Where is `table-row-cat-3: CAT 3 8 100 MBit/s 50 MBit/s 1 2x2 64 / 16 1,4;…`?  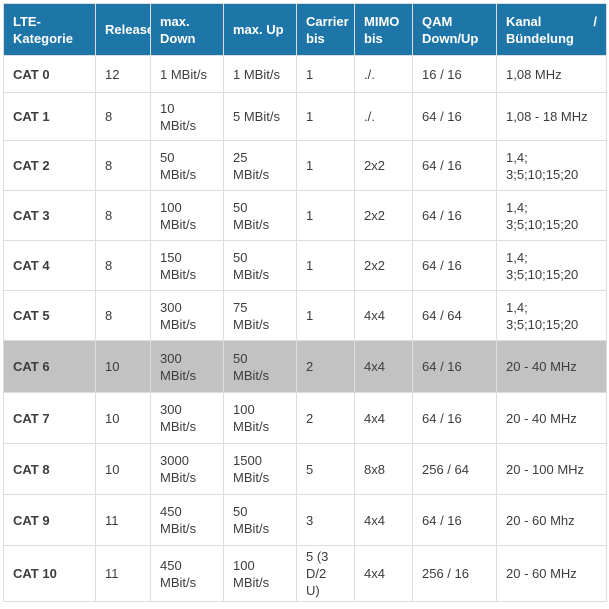
table-row-cat-3: CAT 3 8 100 MBit/s 50 MBit/s 1 2x2 64 / 16 1,4;… is located at coordinates (305, 215).